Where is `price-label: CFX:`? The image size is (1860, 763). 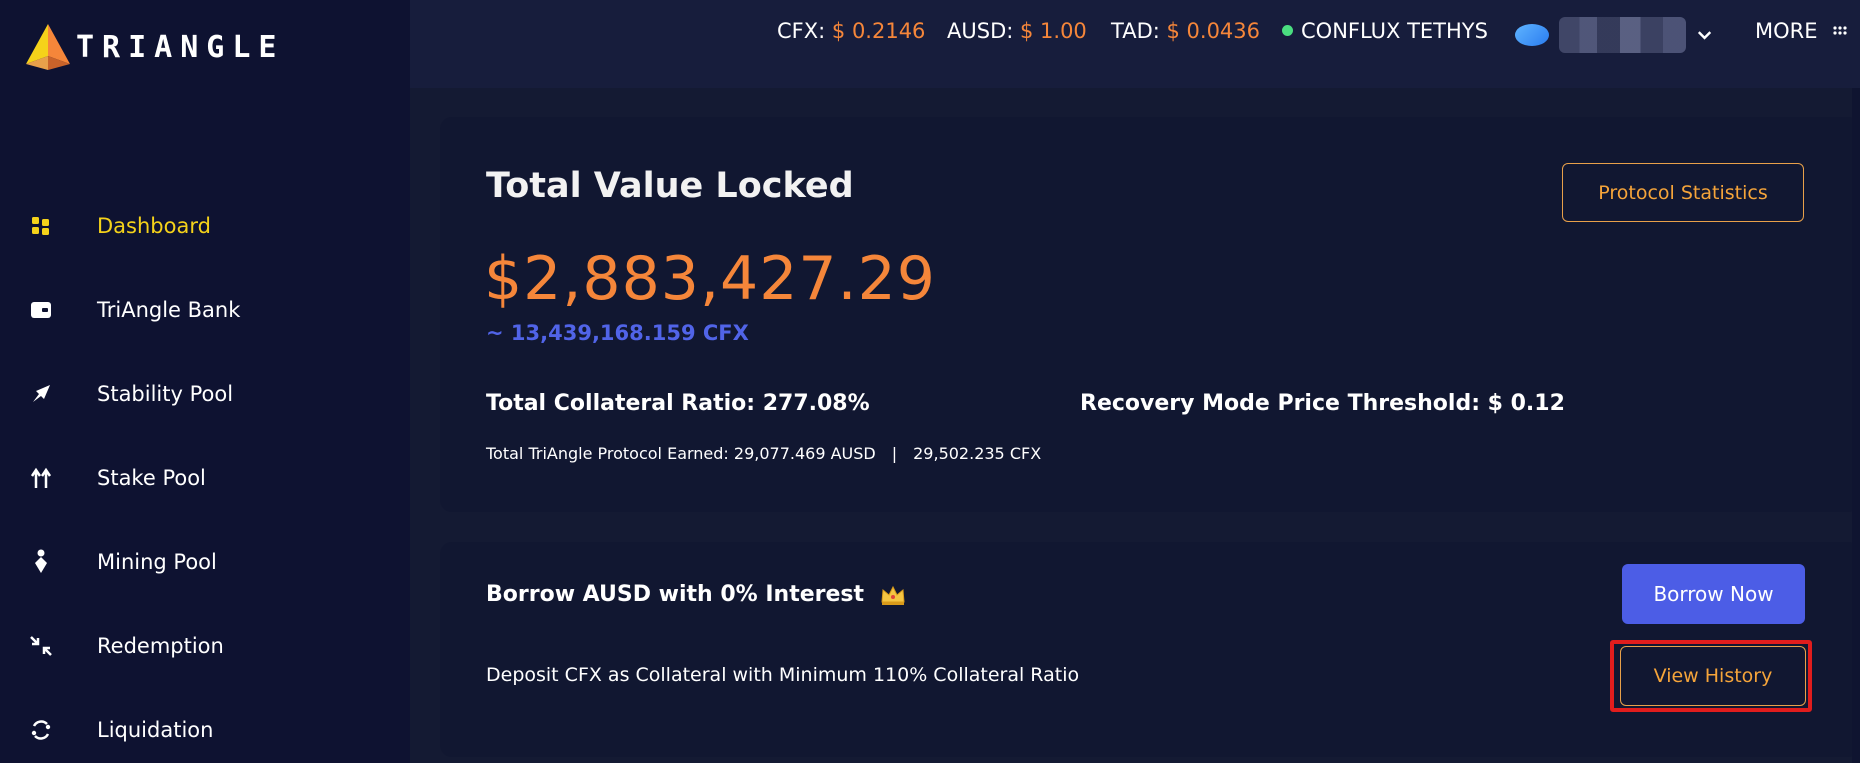 price-label: CFX: is located at coordinates (801, 31).